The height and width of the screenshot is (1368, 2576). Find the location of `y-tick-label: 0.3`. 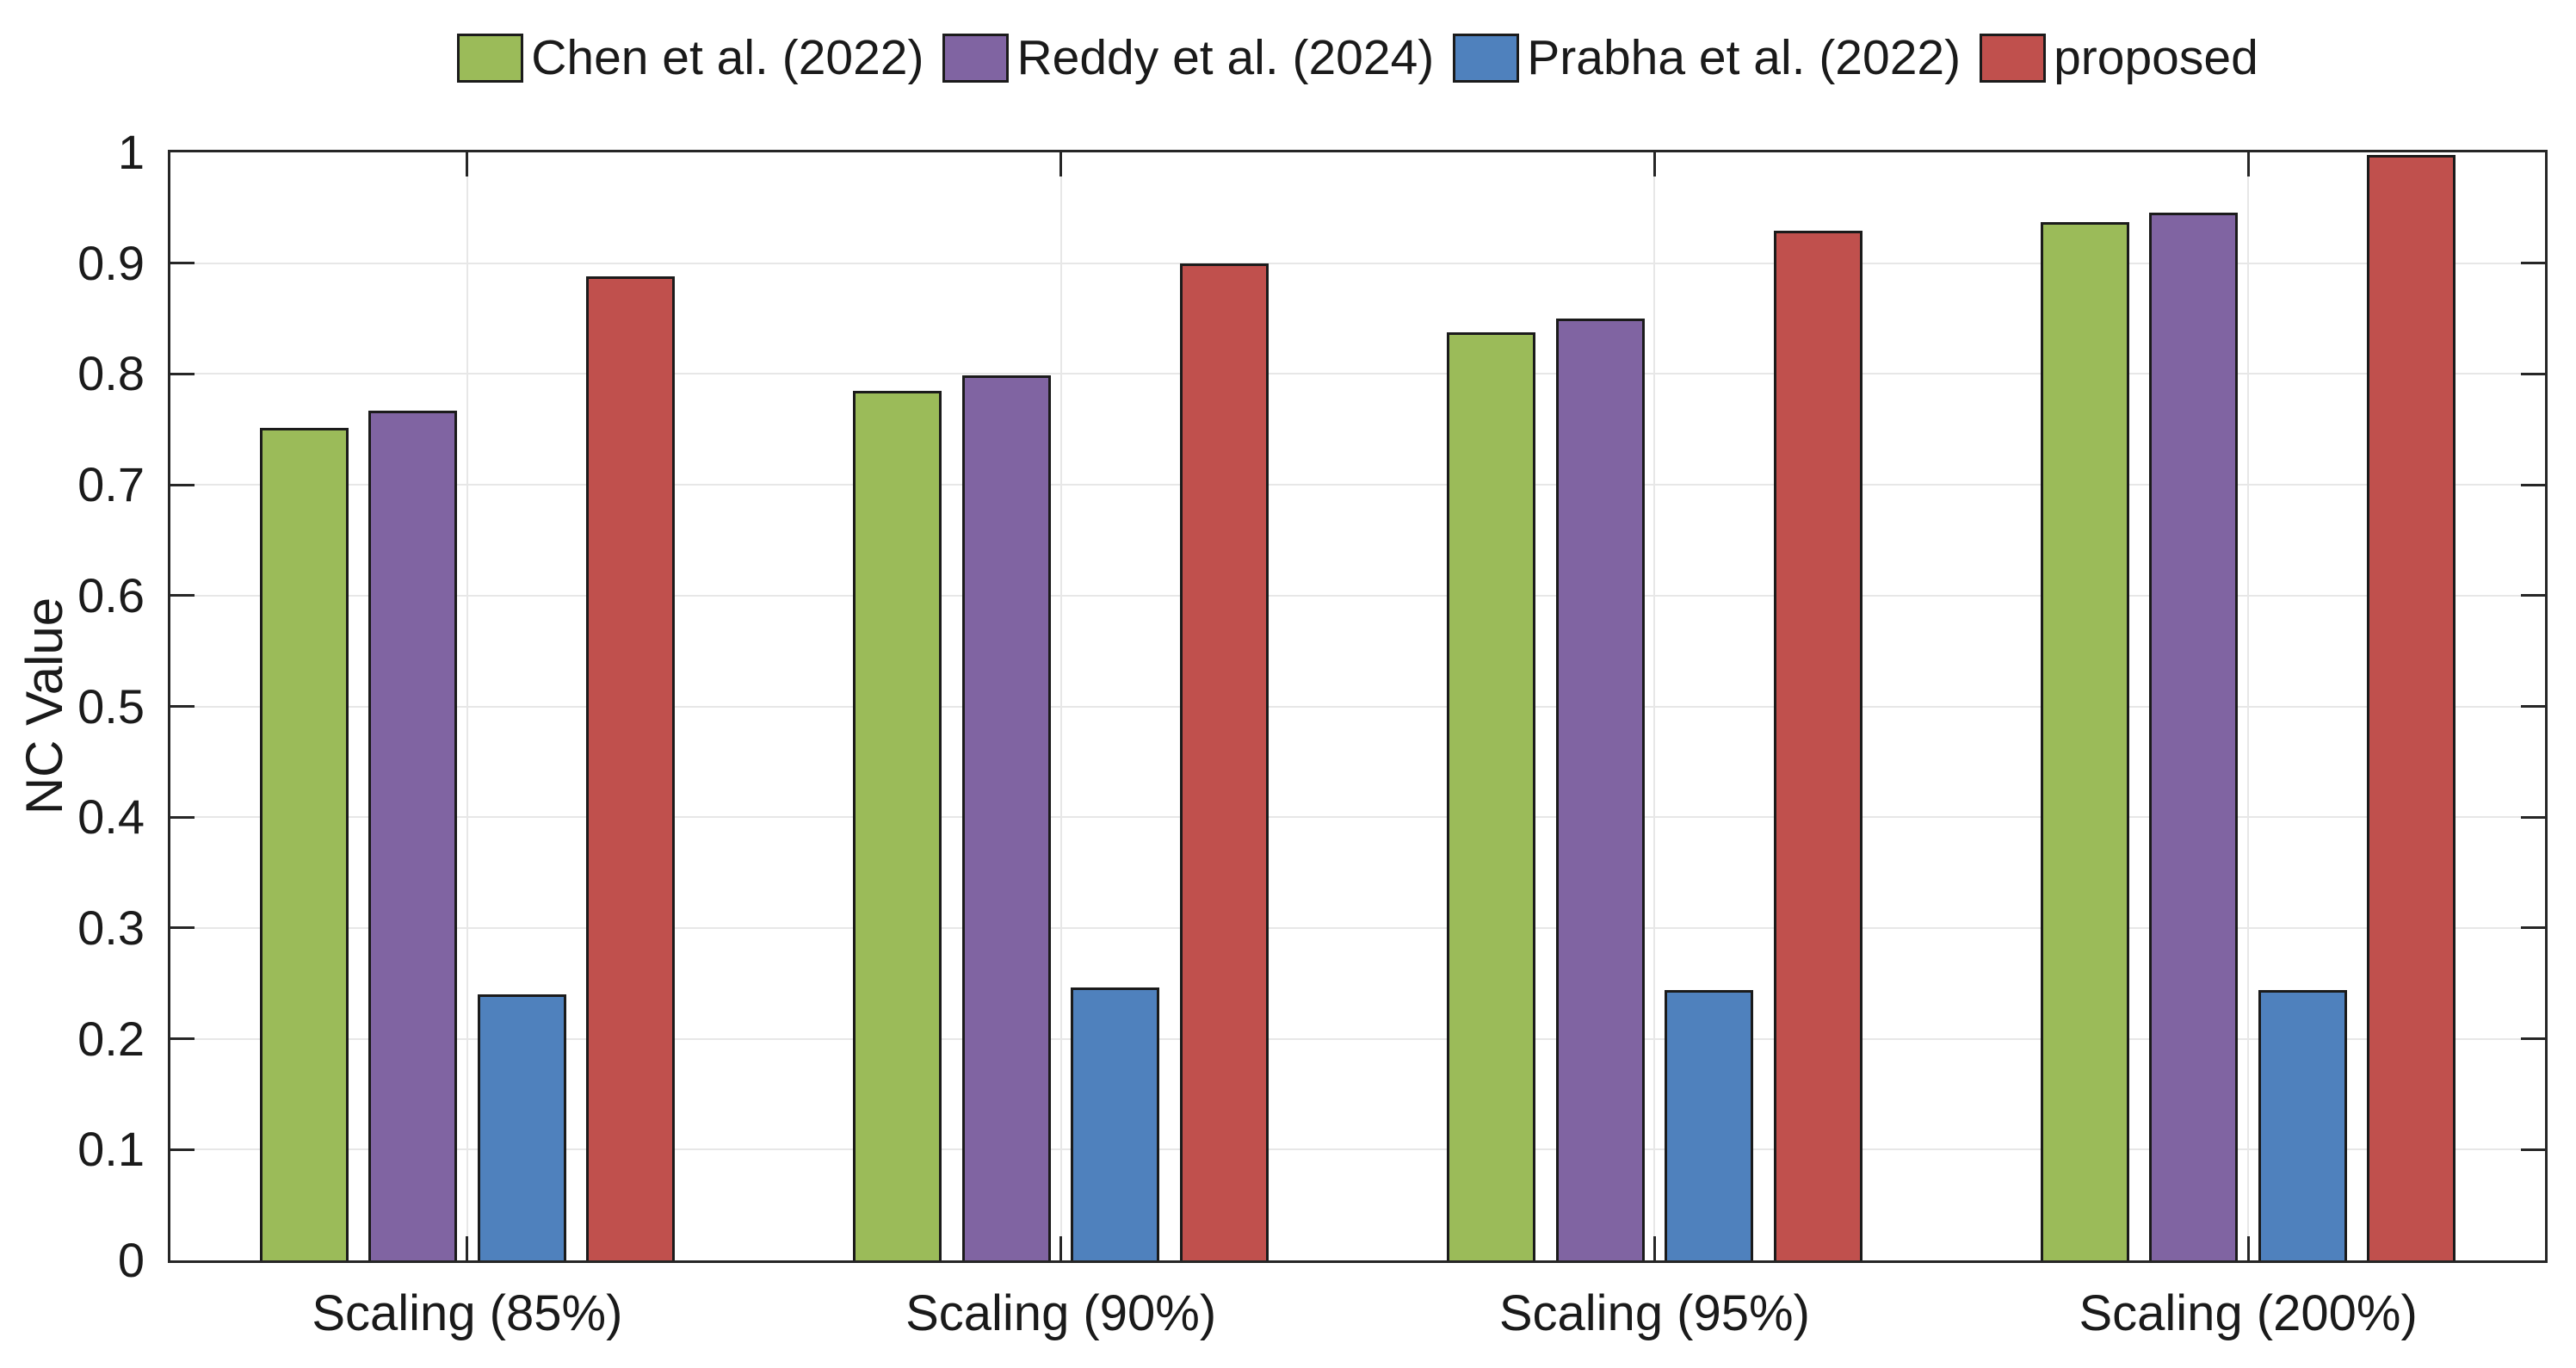

y-tick-label: 0.3 is located at coordinates (111, 927).